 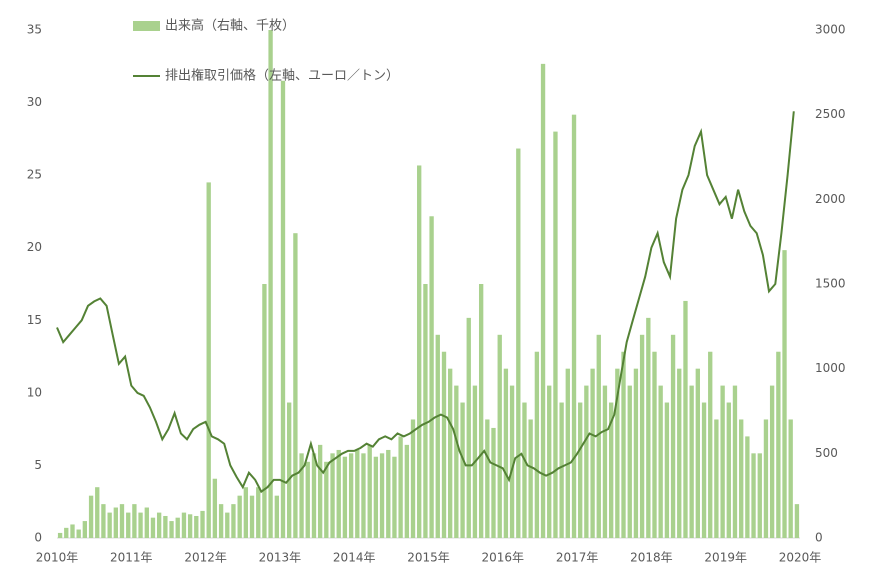 I want to click on y2-tick-label: 2000, so click(x=830, y=199).